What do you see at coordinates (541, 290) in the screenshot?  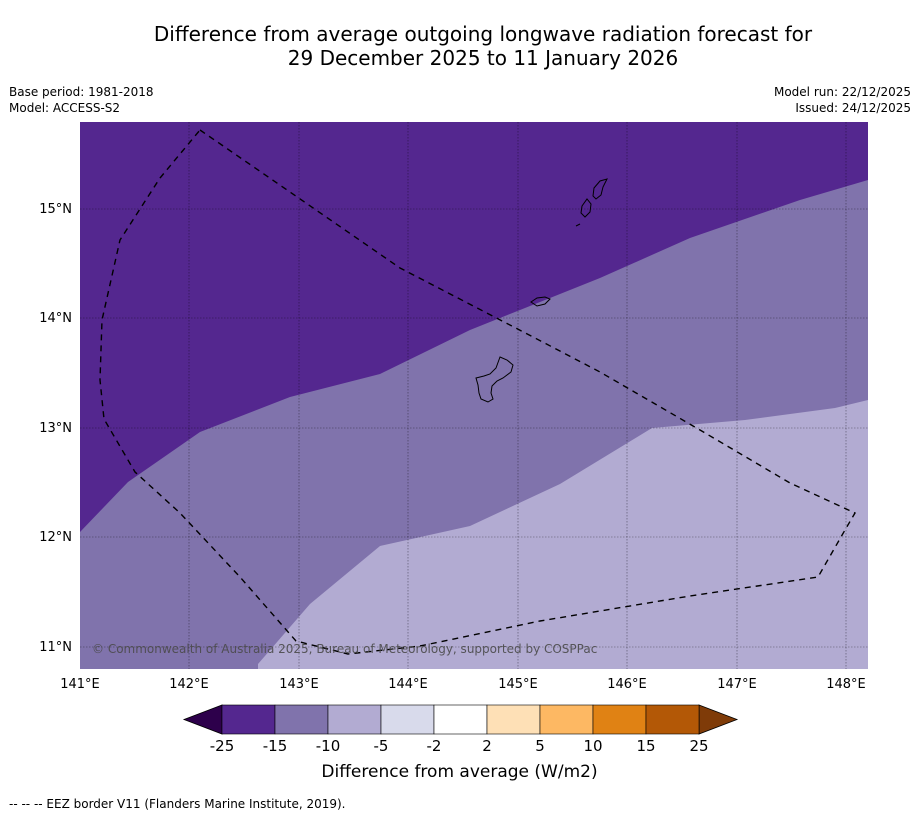 I see `islands` at bounding box center [541, 290].